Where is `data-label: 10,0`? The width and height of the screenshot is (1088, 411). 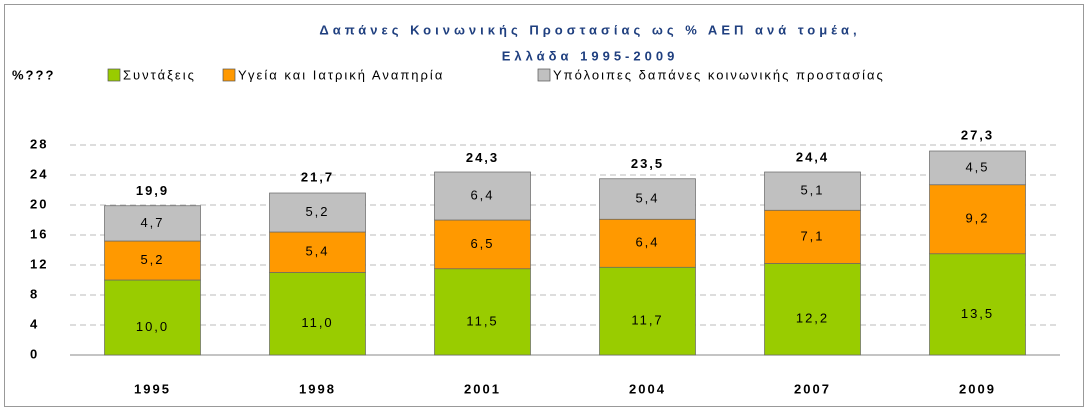
data-label: 10,0 is located at coordinates (152, 326).